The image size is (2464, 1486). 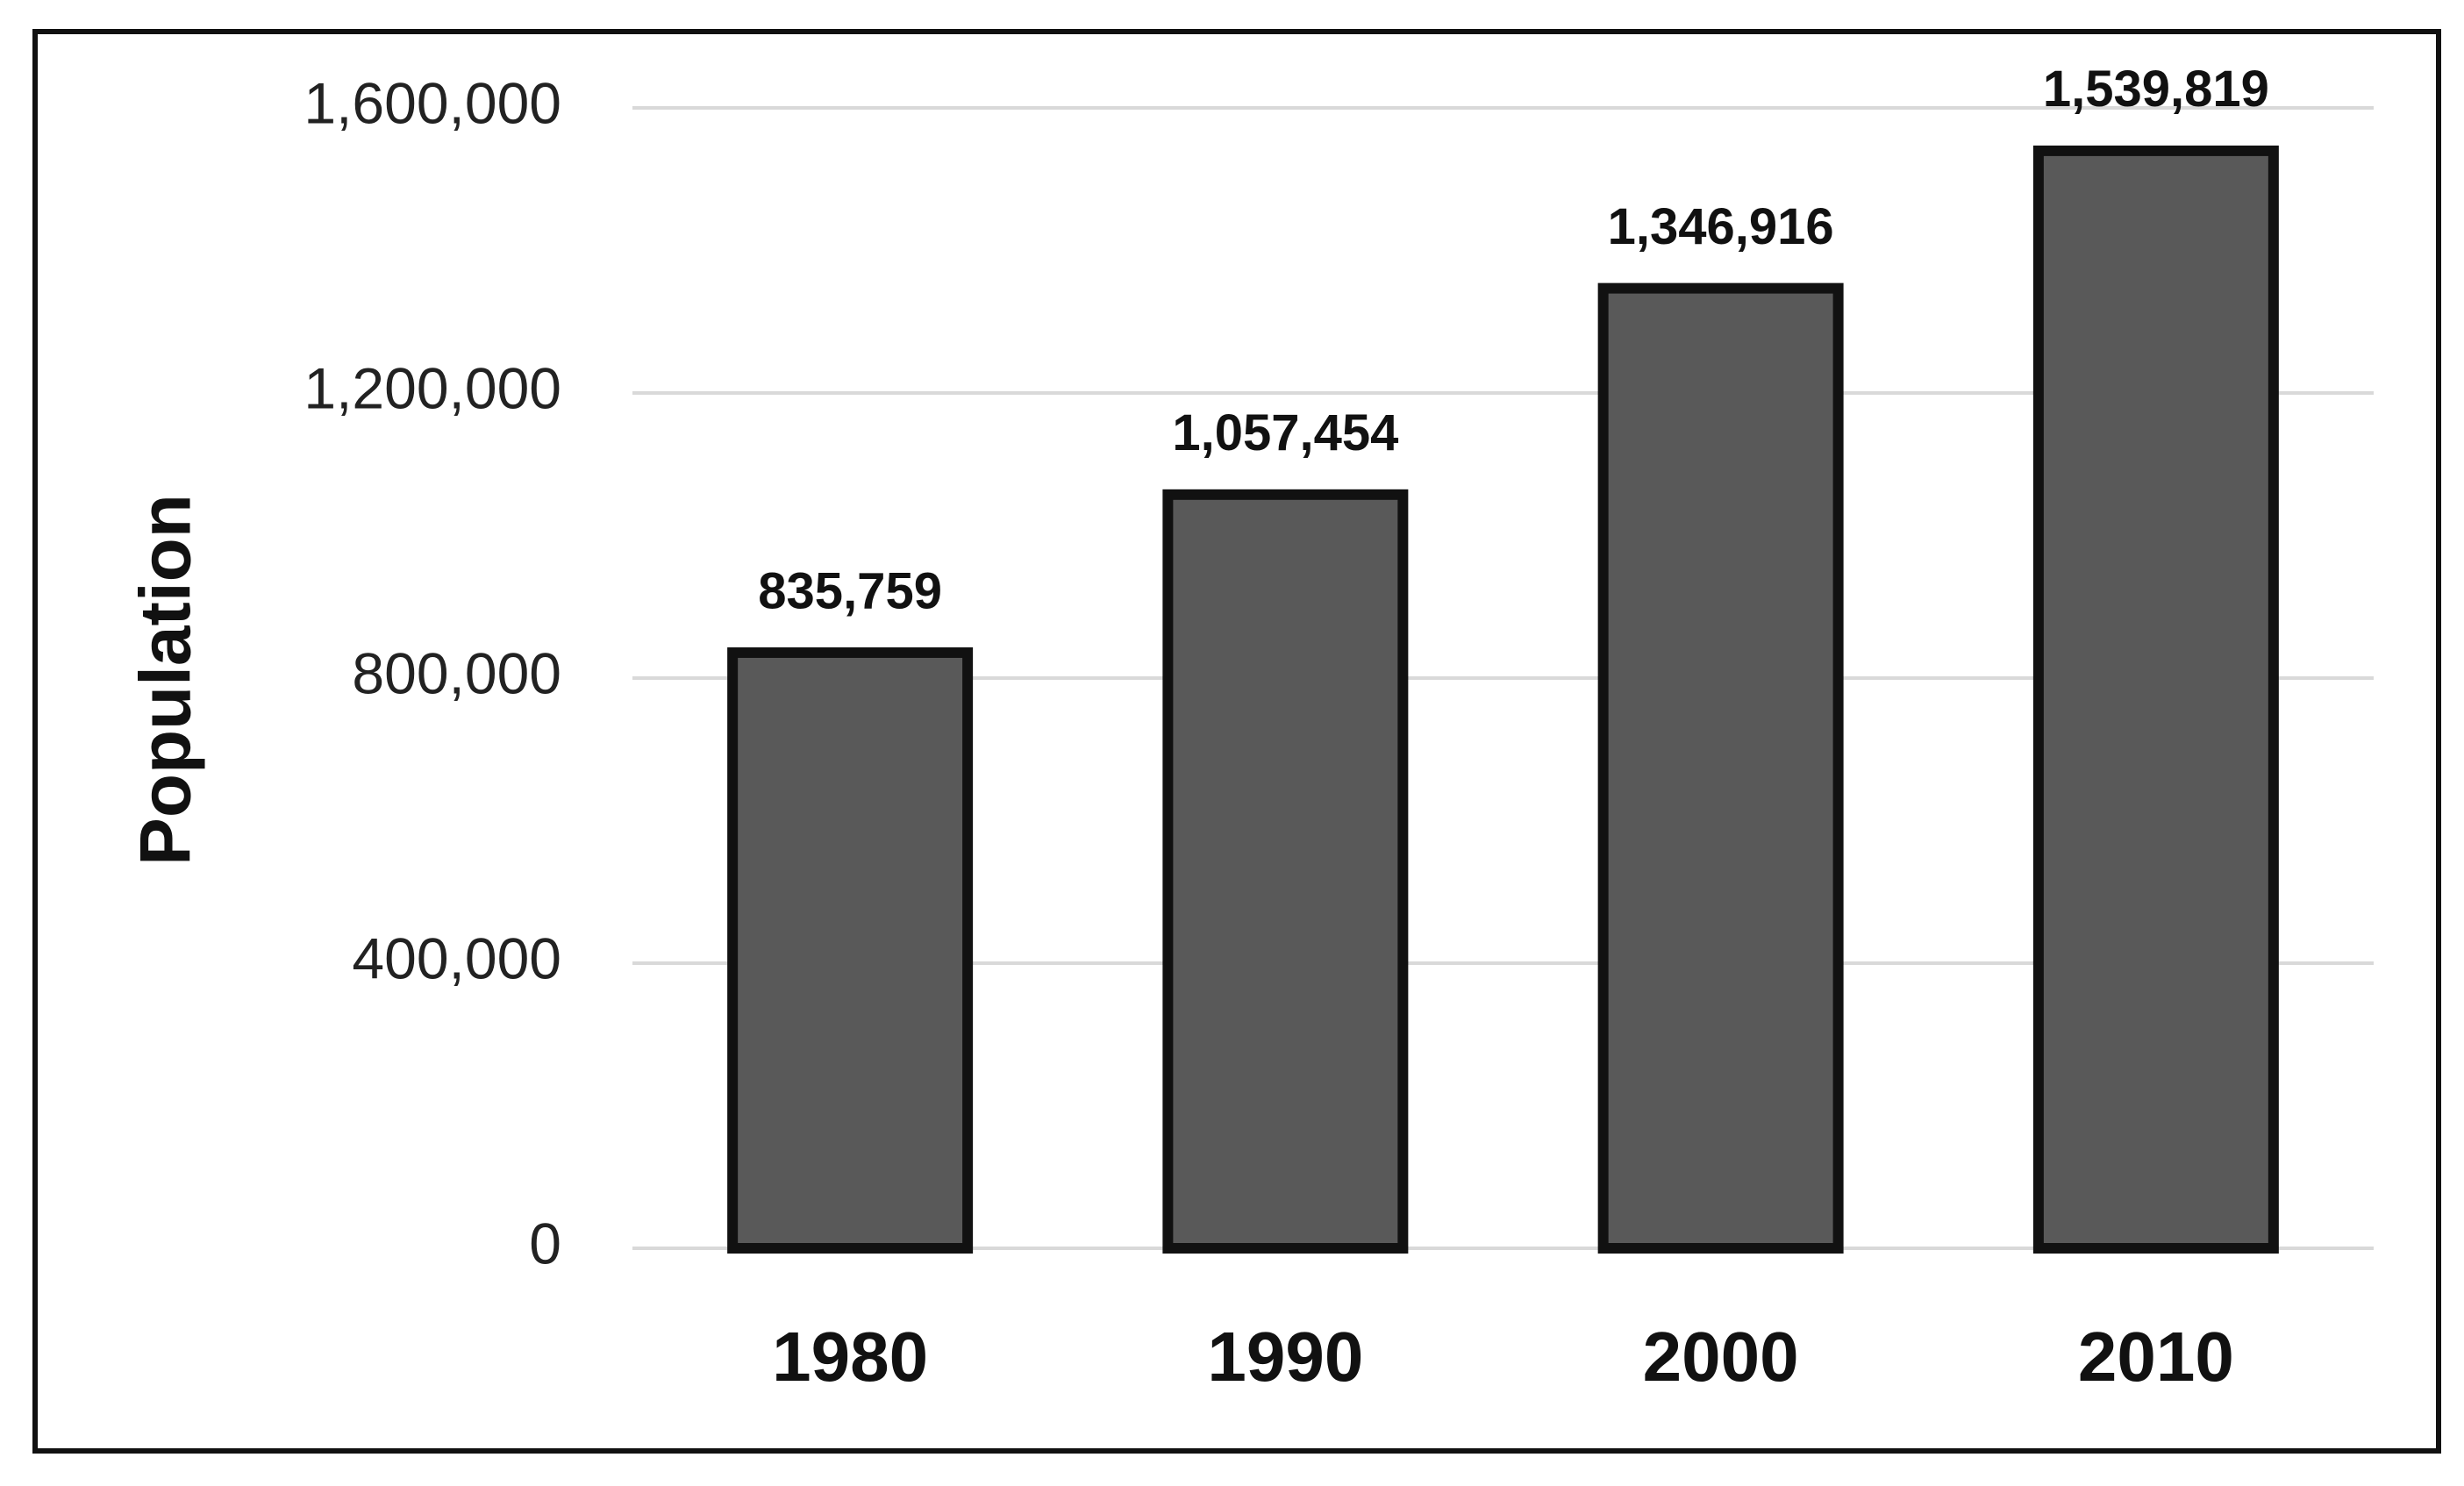 I want to click on x-tick-label: 2000, so click(x=1721, y=1357).